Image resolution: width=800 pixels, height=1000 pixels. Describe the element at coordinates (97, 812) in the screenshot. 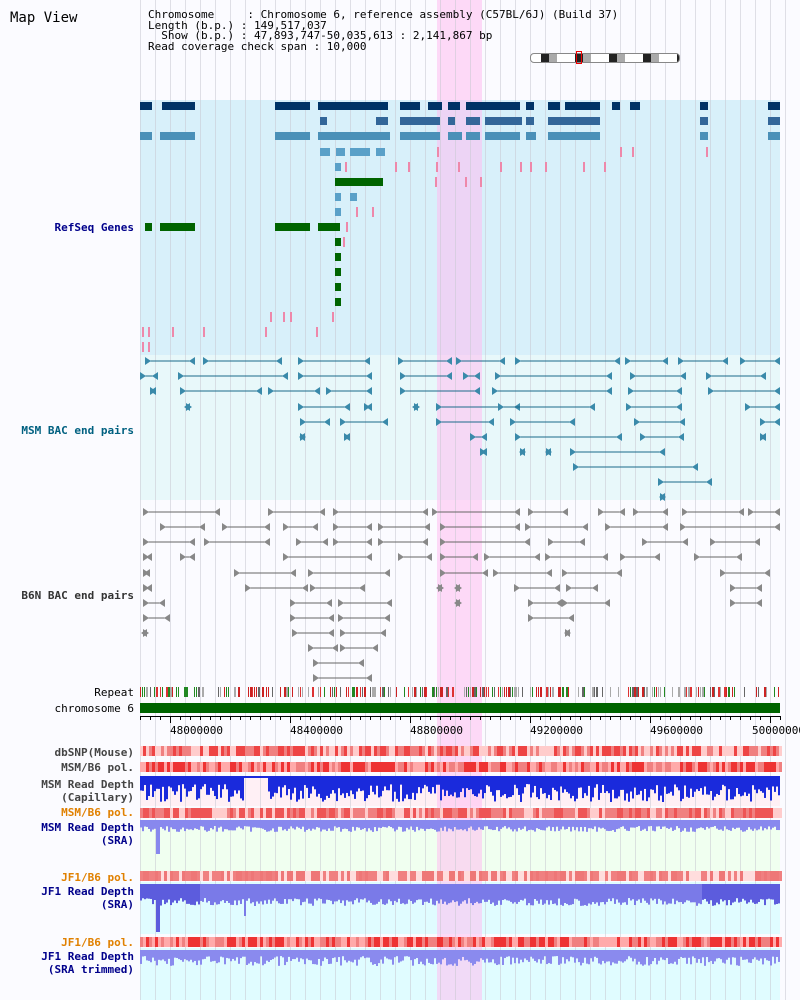

I see `msm-b6-pol-2-label: MSM/B6 pol.` at that location.